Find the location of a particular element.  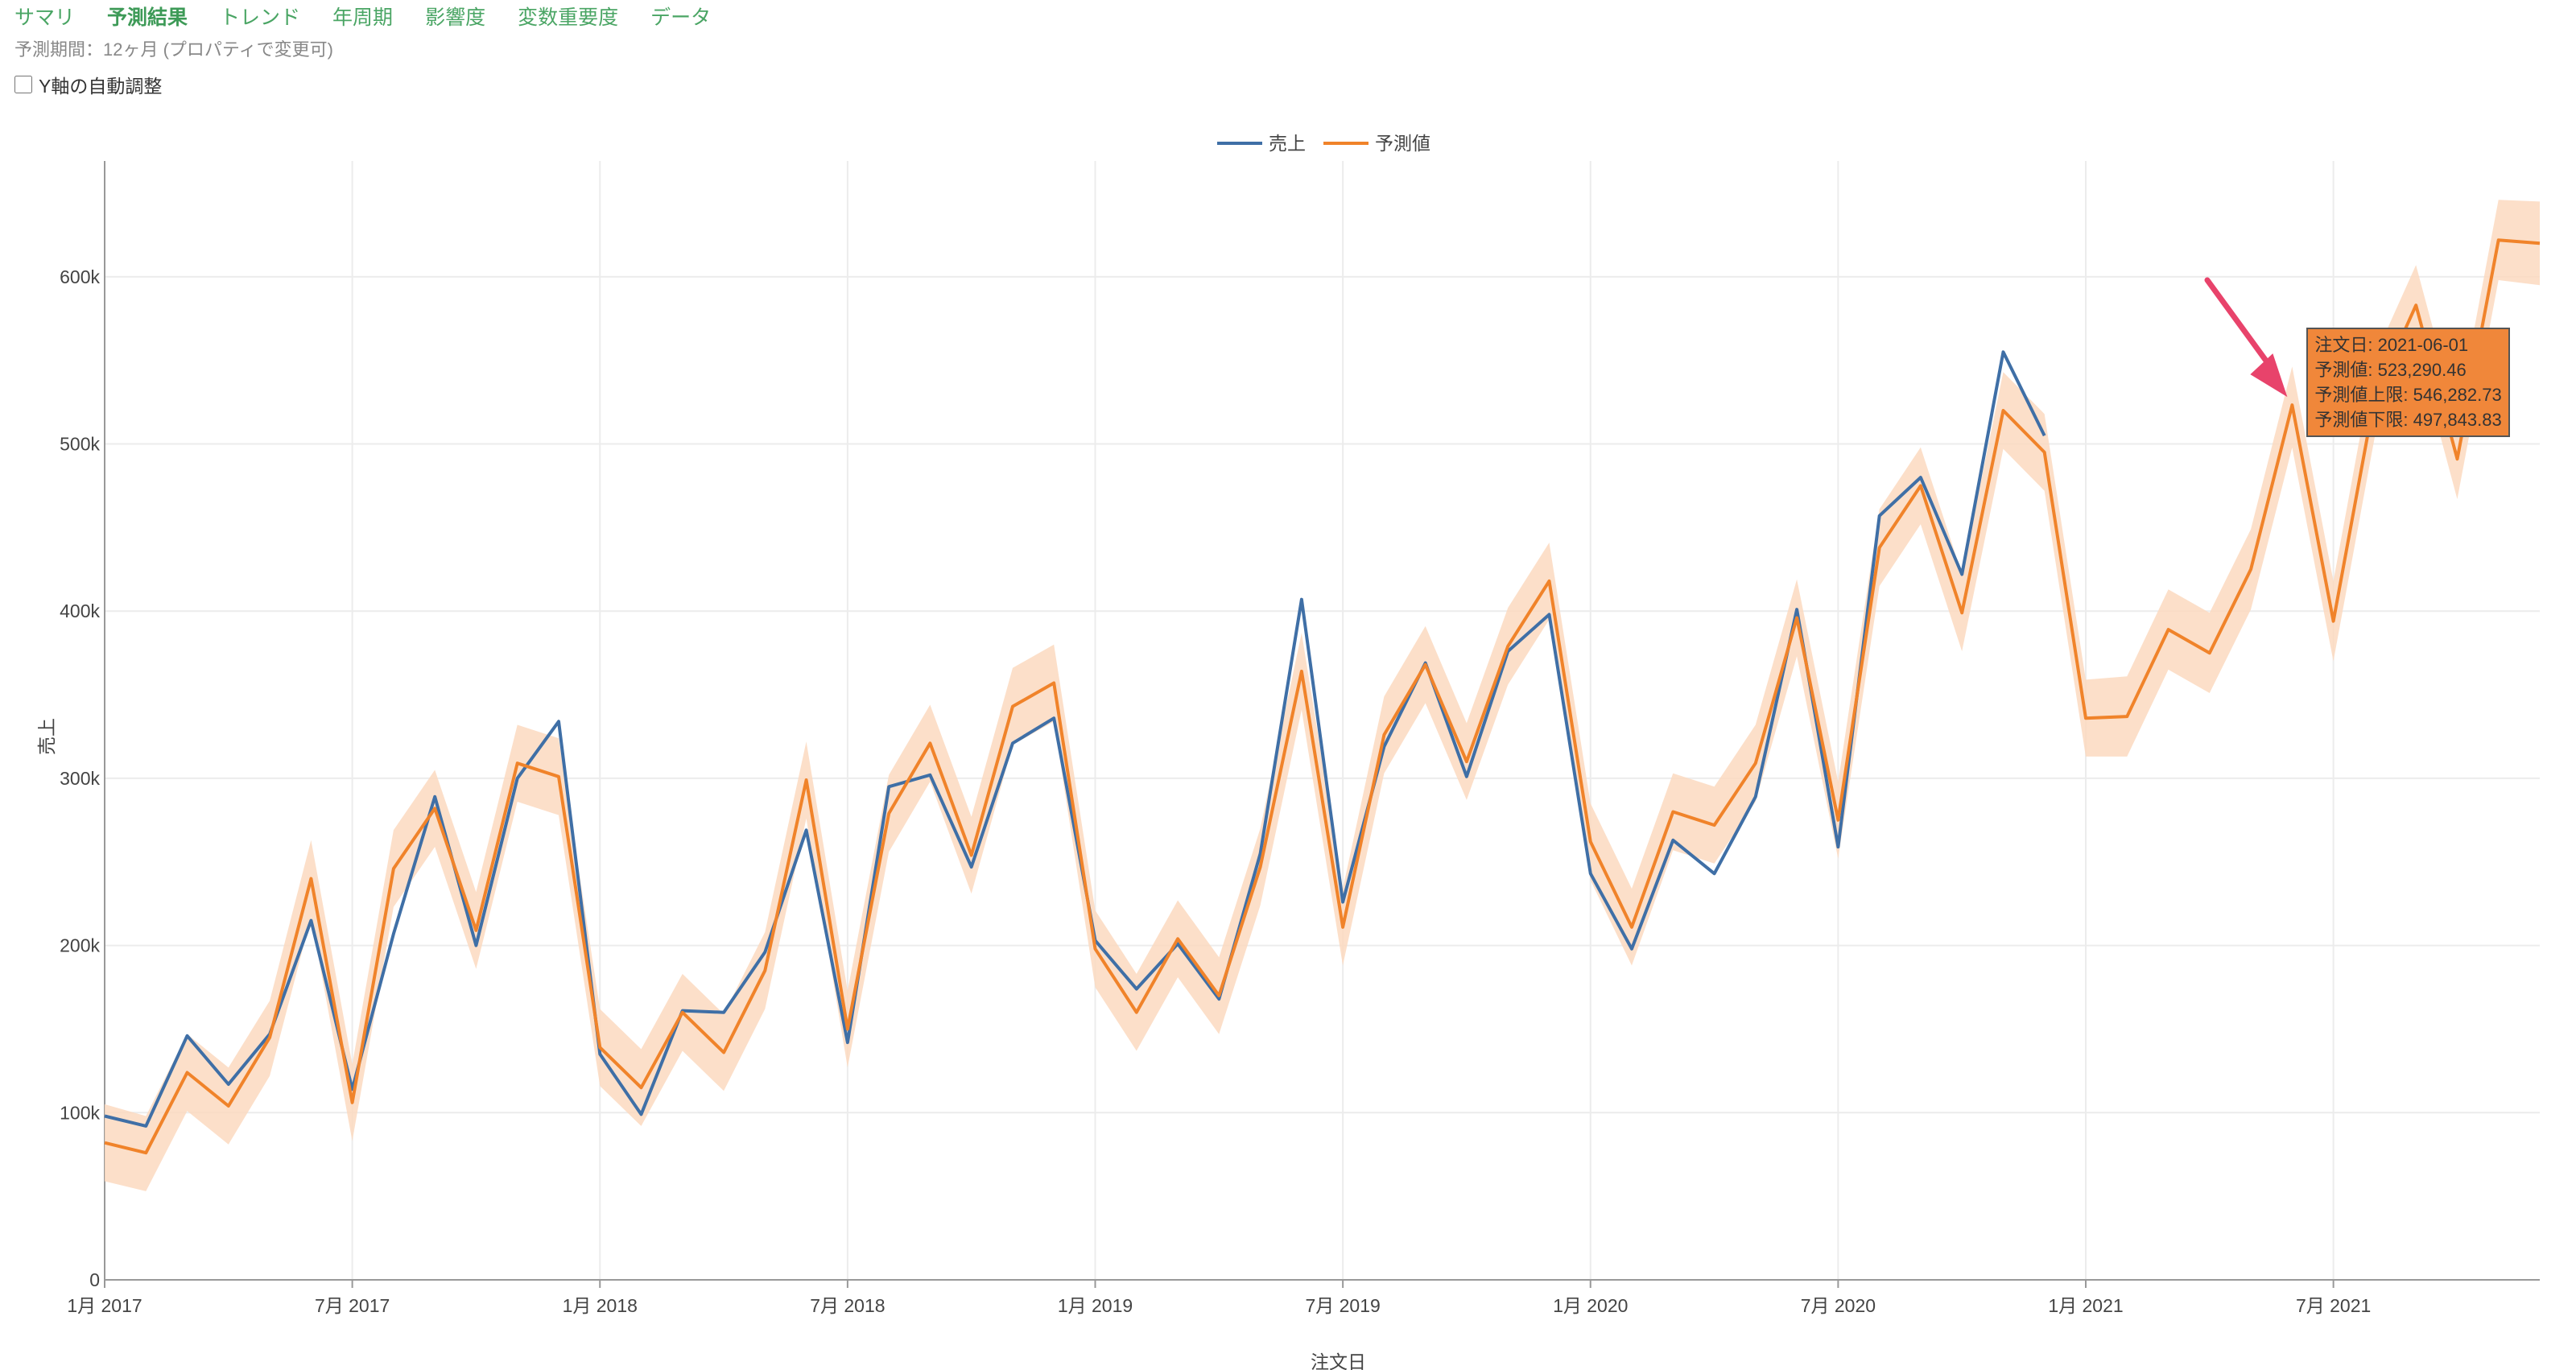

tab-4: 影響度 is located at coordinates (455, 17).